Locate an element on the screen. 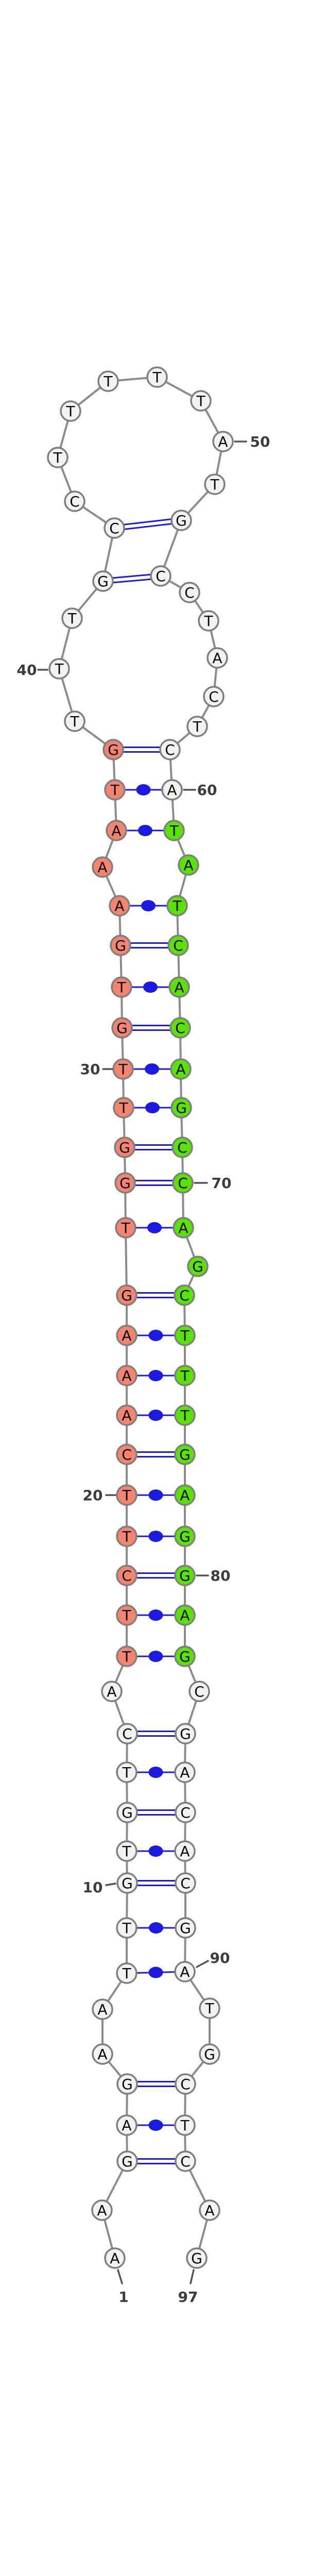  nt-17-T: T is located at coordinates (127, 1615).